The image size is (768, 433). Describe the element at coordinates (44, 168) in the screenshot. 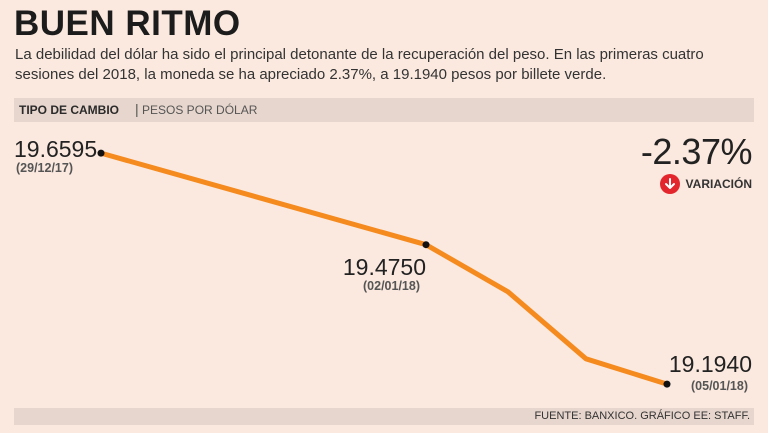

I see `data-point-date-label: (29/12/17)` at that location.